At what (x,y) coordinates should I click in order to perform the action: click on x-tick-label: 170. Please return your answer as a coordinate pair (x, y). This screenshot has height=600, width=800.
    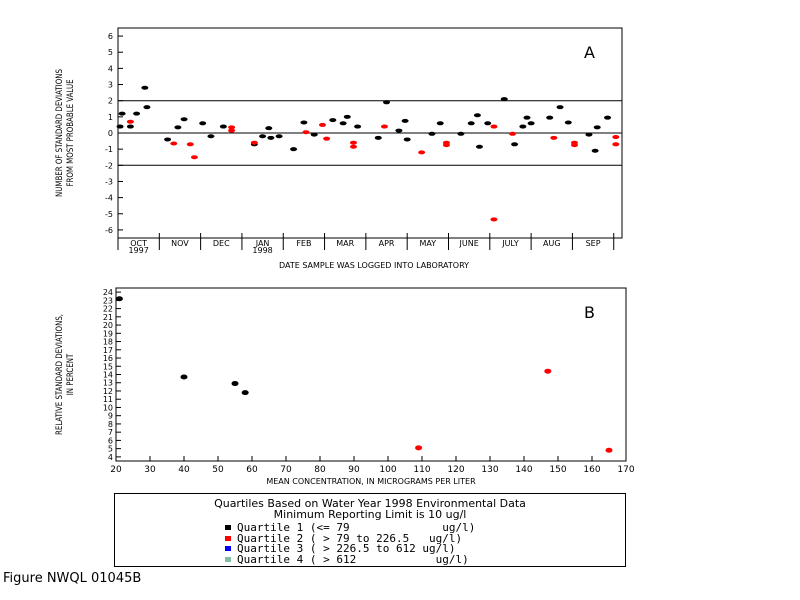
    Looking at the image, I should click on (625, 470).